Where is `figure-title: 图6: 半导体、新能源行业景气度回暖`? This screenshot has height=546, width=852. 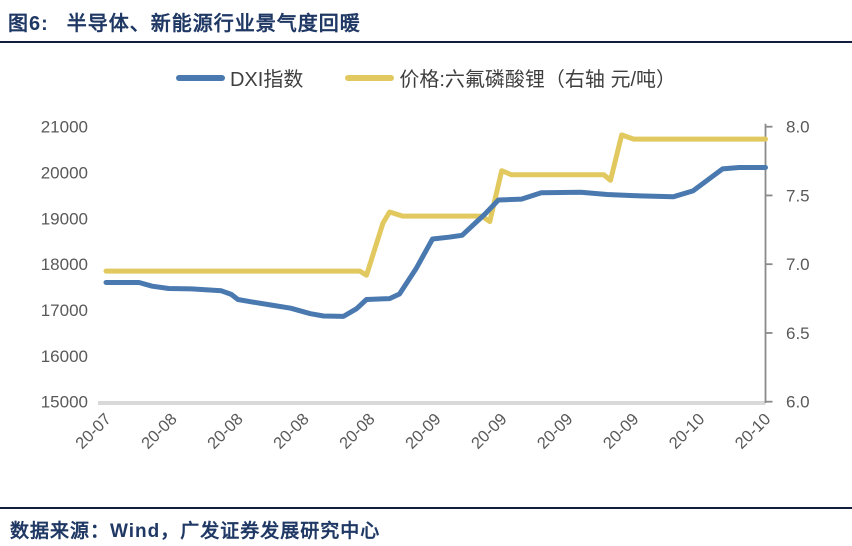 figure-title: 图6: 半导体、新能源行业景气度回暖 is located at coordinates (184, 21).